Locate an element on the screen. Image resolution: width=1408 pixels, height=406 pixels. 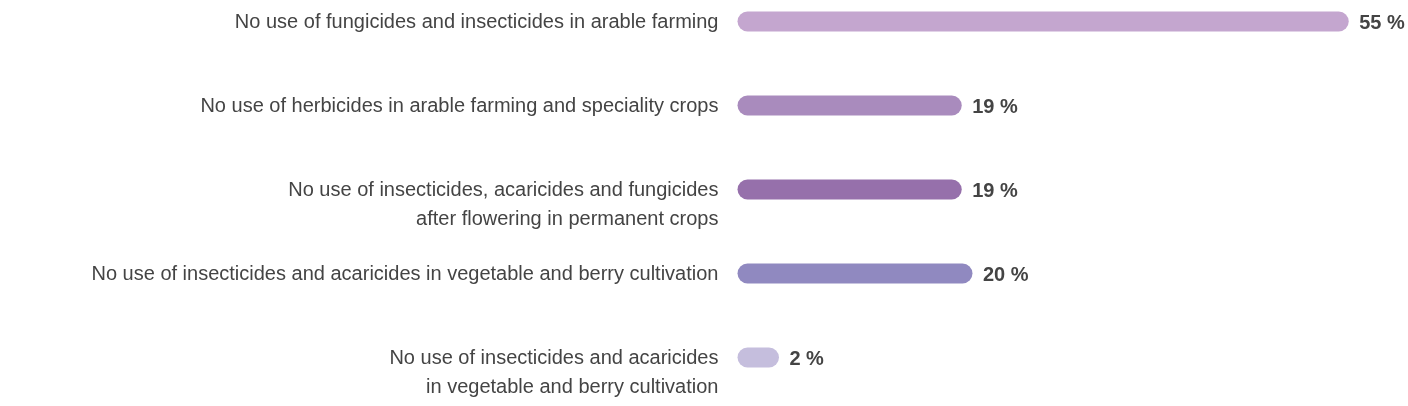
data-label: 20 % is located at coordinates (1005, 273).